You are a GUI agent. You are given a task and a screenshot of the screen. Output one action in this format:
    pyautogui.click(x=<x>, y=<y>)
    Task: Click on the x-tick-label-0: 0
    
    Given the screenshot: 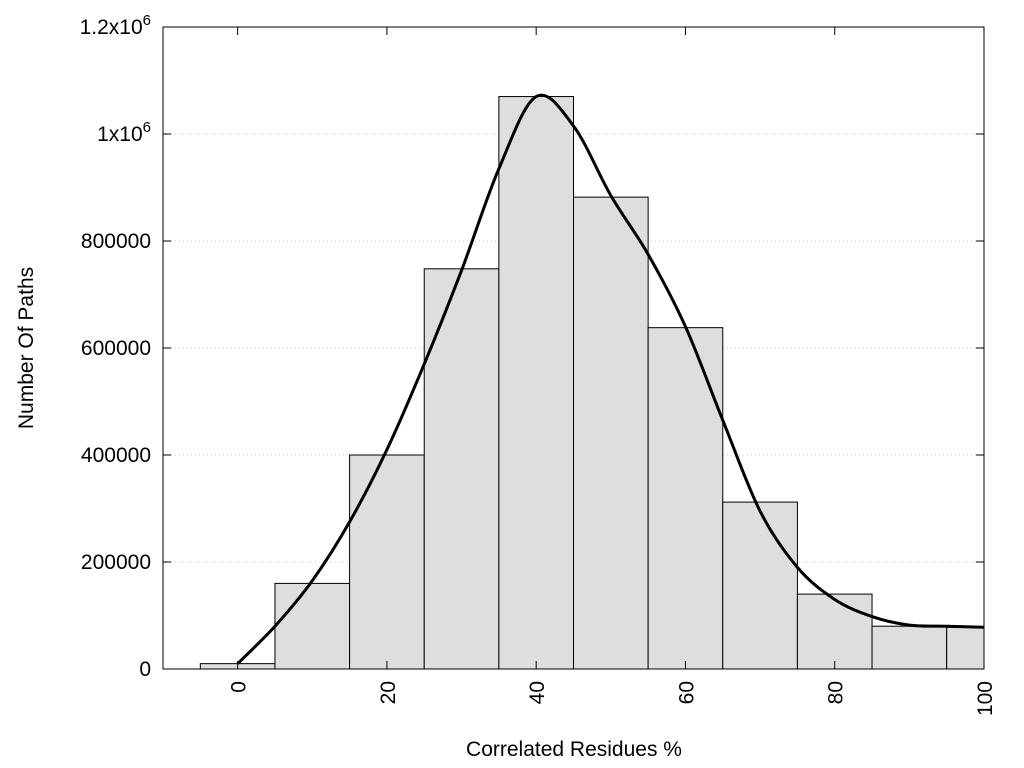 What is the action you would take?
    pyautogui.click(x=239, y=687)
    